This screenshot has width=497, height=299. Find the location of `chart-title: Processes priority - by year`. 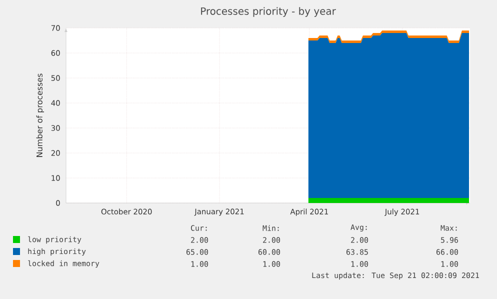

chart-title: Processes priority - by year is located at coordinates (268, 12).